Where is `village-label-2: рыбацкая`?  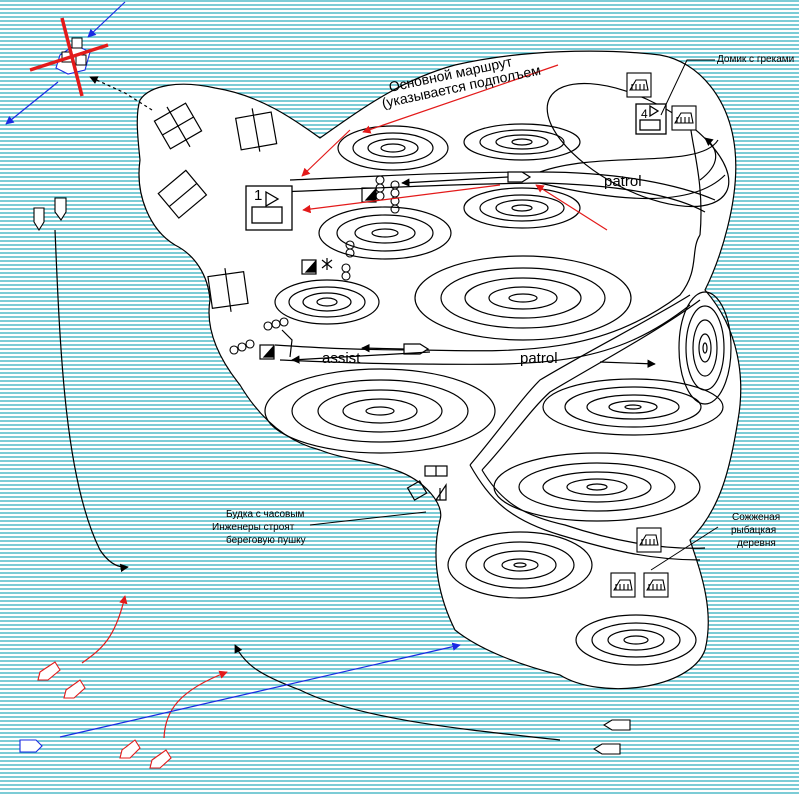 village-label-2: рыбацкая is located at coordinates (753, 530).